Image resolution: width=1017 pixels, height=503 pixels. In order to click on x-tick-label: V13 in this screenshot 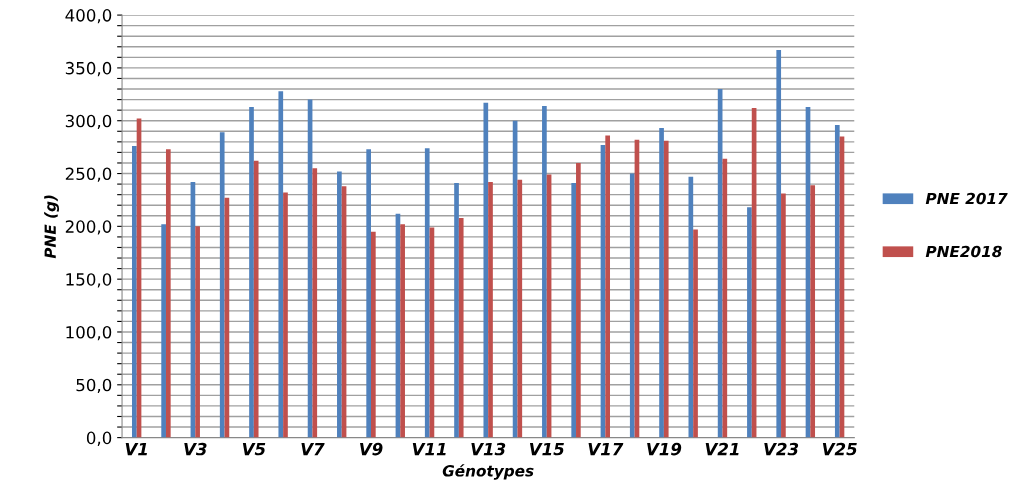, I will do `click(488, 449)`.